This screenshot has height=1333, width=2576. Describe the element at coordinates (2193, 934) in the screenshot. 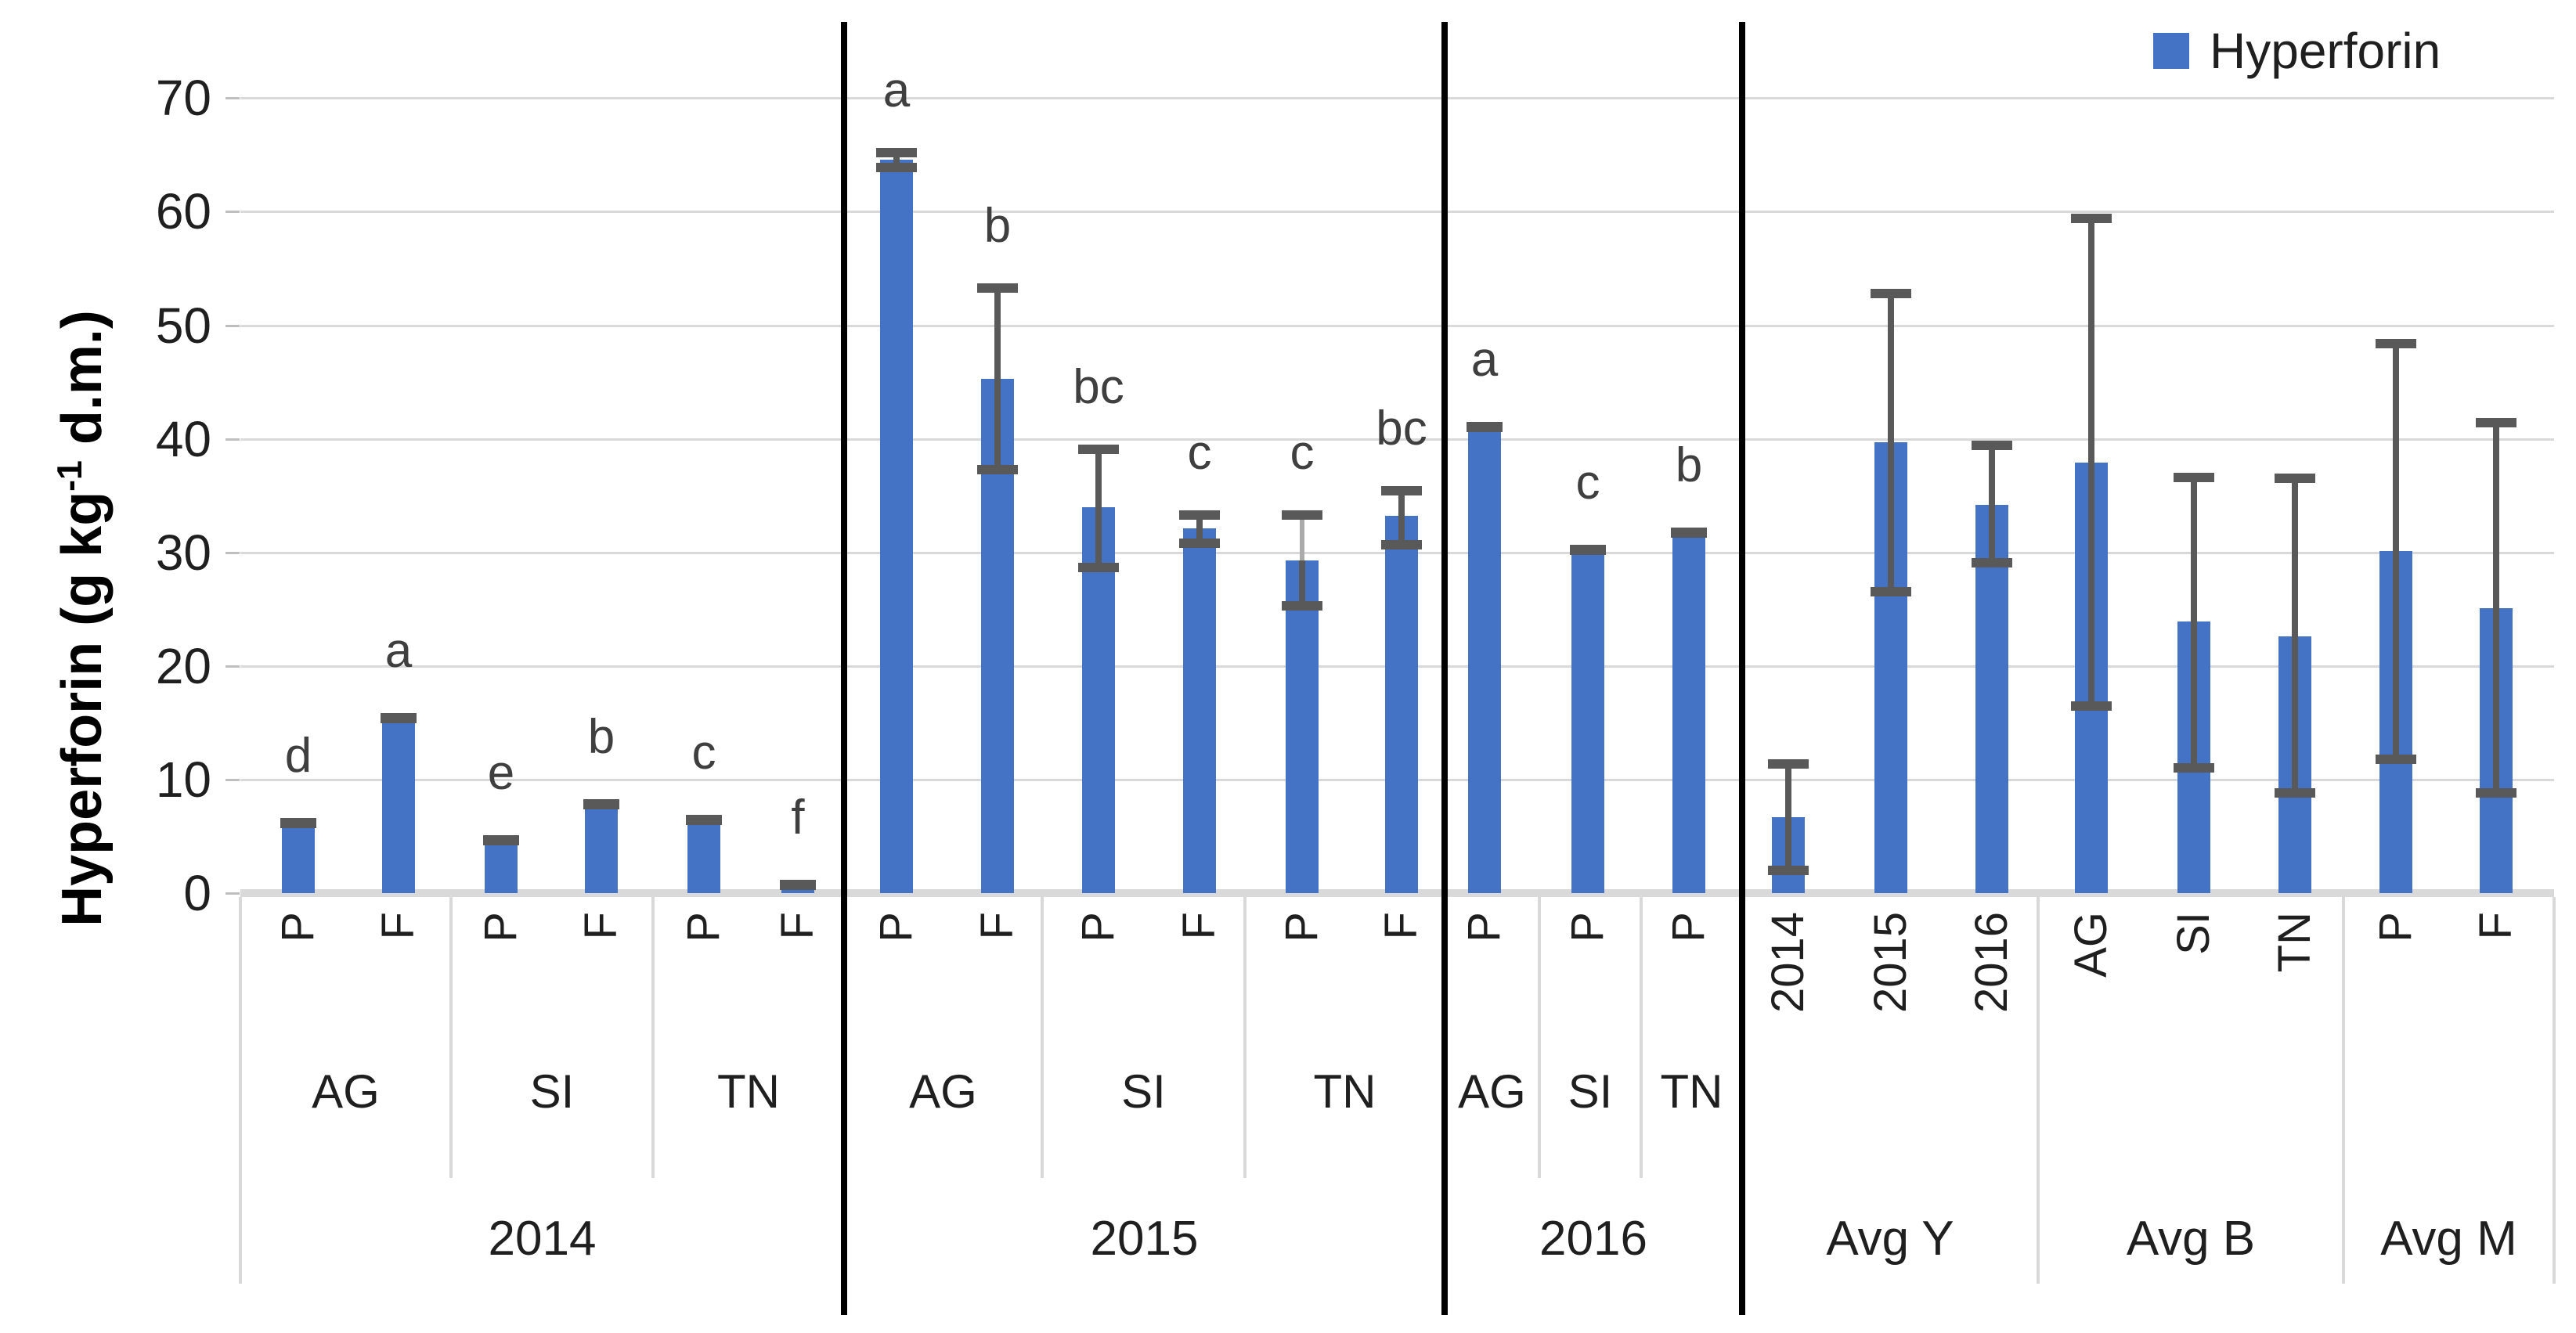

I see `x-category-label: SI` at that location.